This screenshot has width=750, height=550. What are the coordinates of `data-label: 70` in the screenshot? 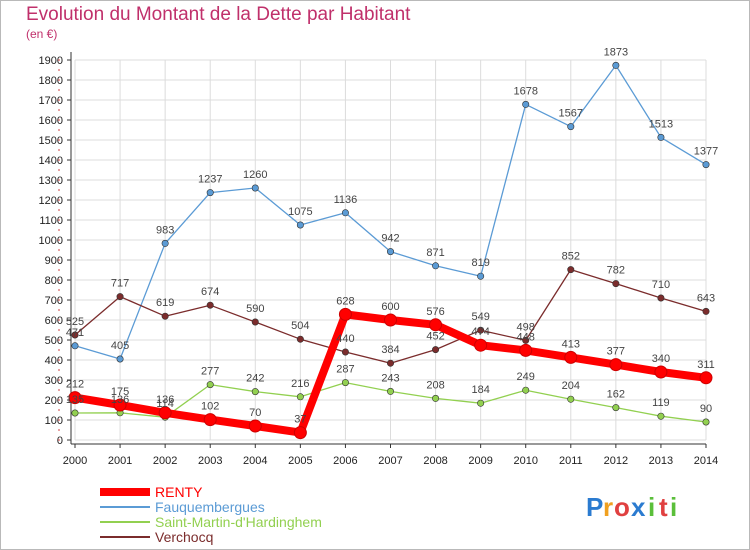 It's located at (255, 413).